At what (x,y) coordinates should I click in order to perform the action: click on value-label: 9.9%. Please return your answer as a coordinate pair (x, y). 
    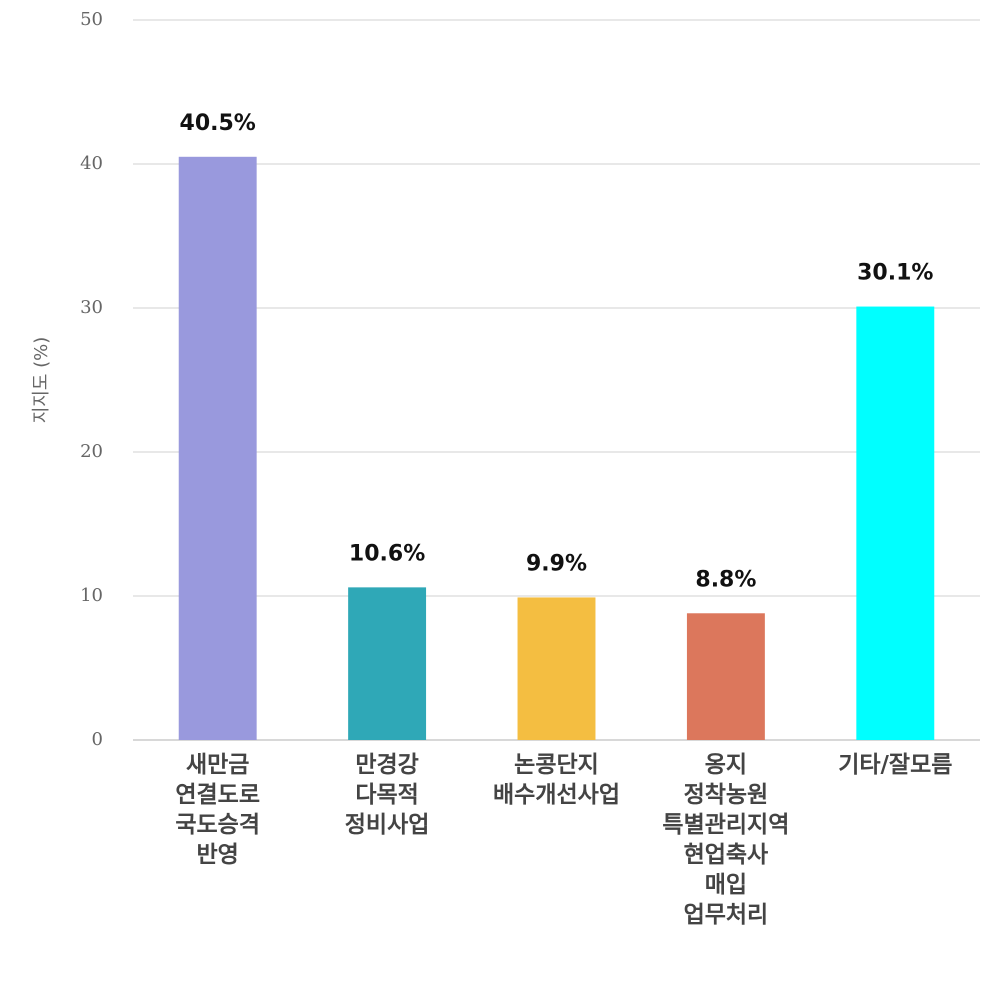
    Looking at the image, I should click on (556, 563).